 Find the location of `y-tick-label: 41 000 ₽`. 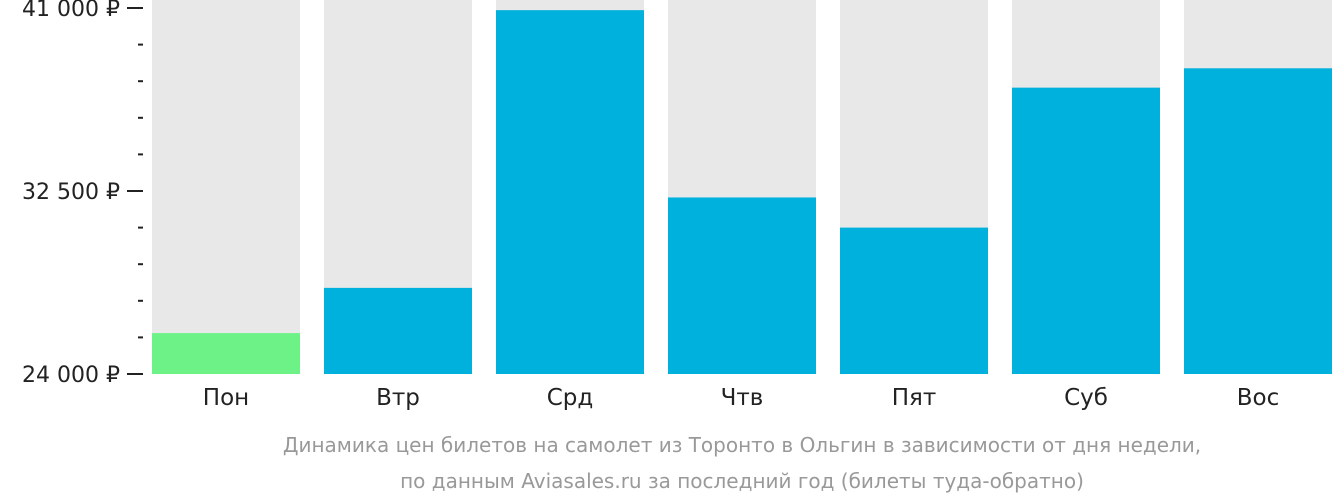

y-tick-label: 41 000 ₽ is located at coordinates (71, 11).